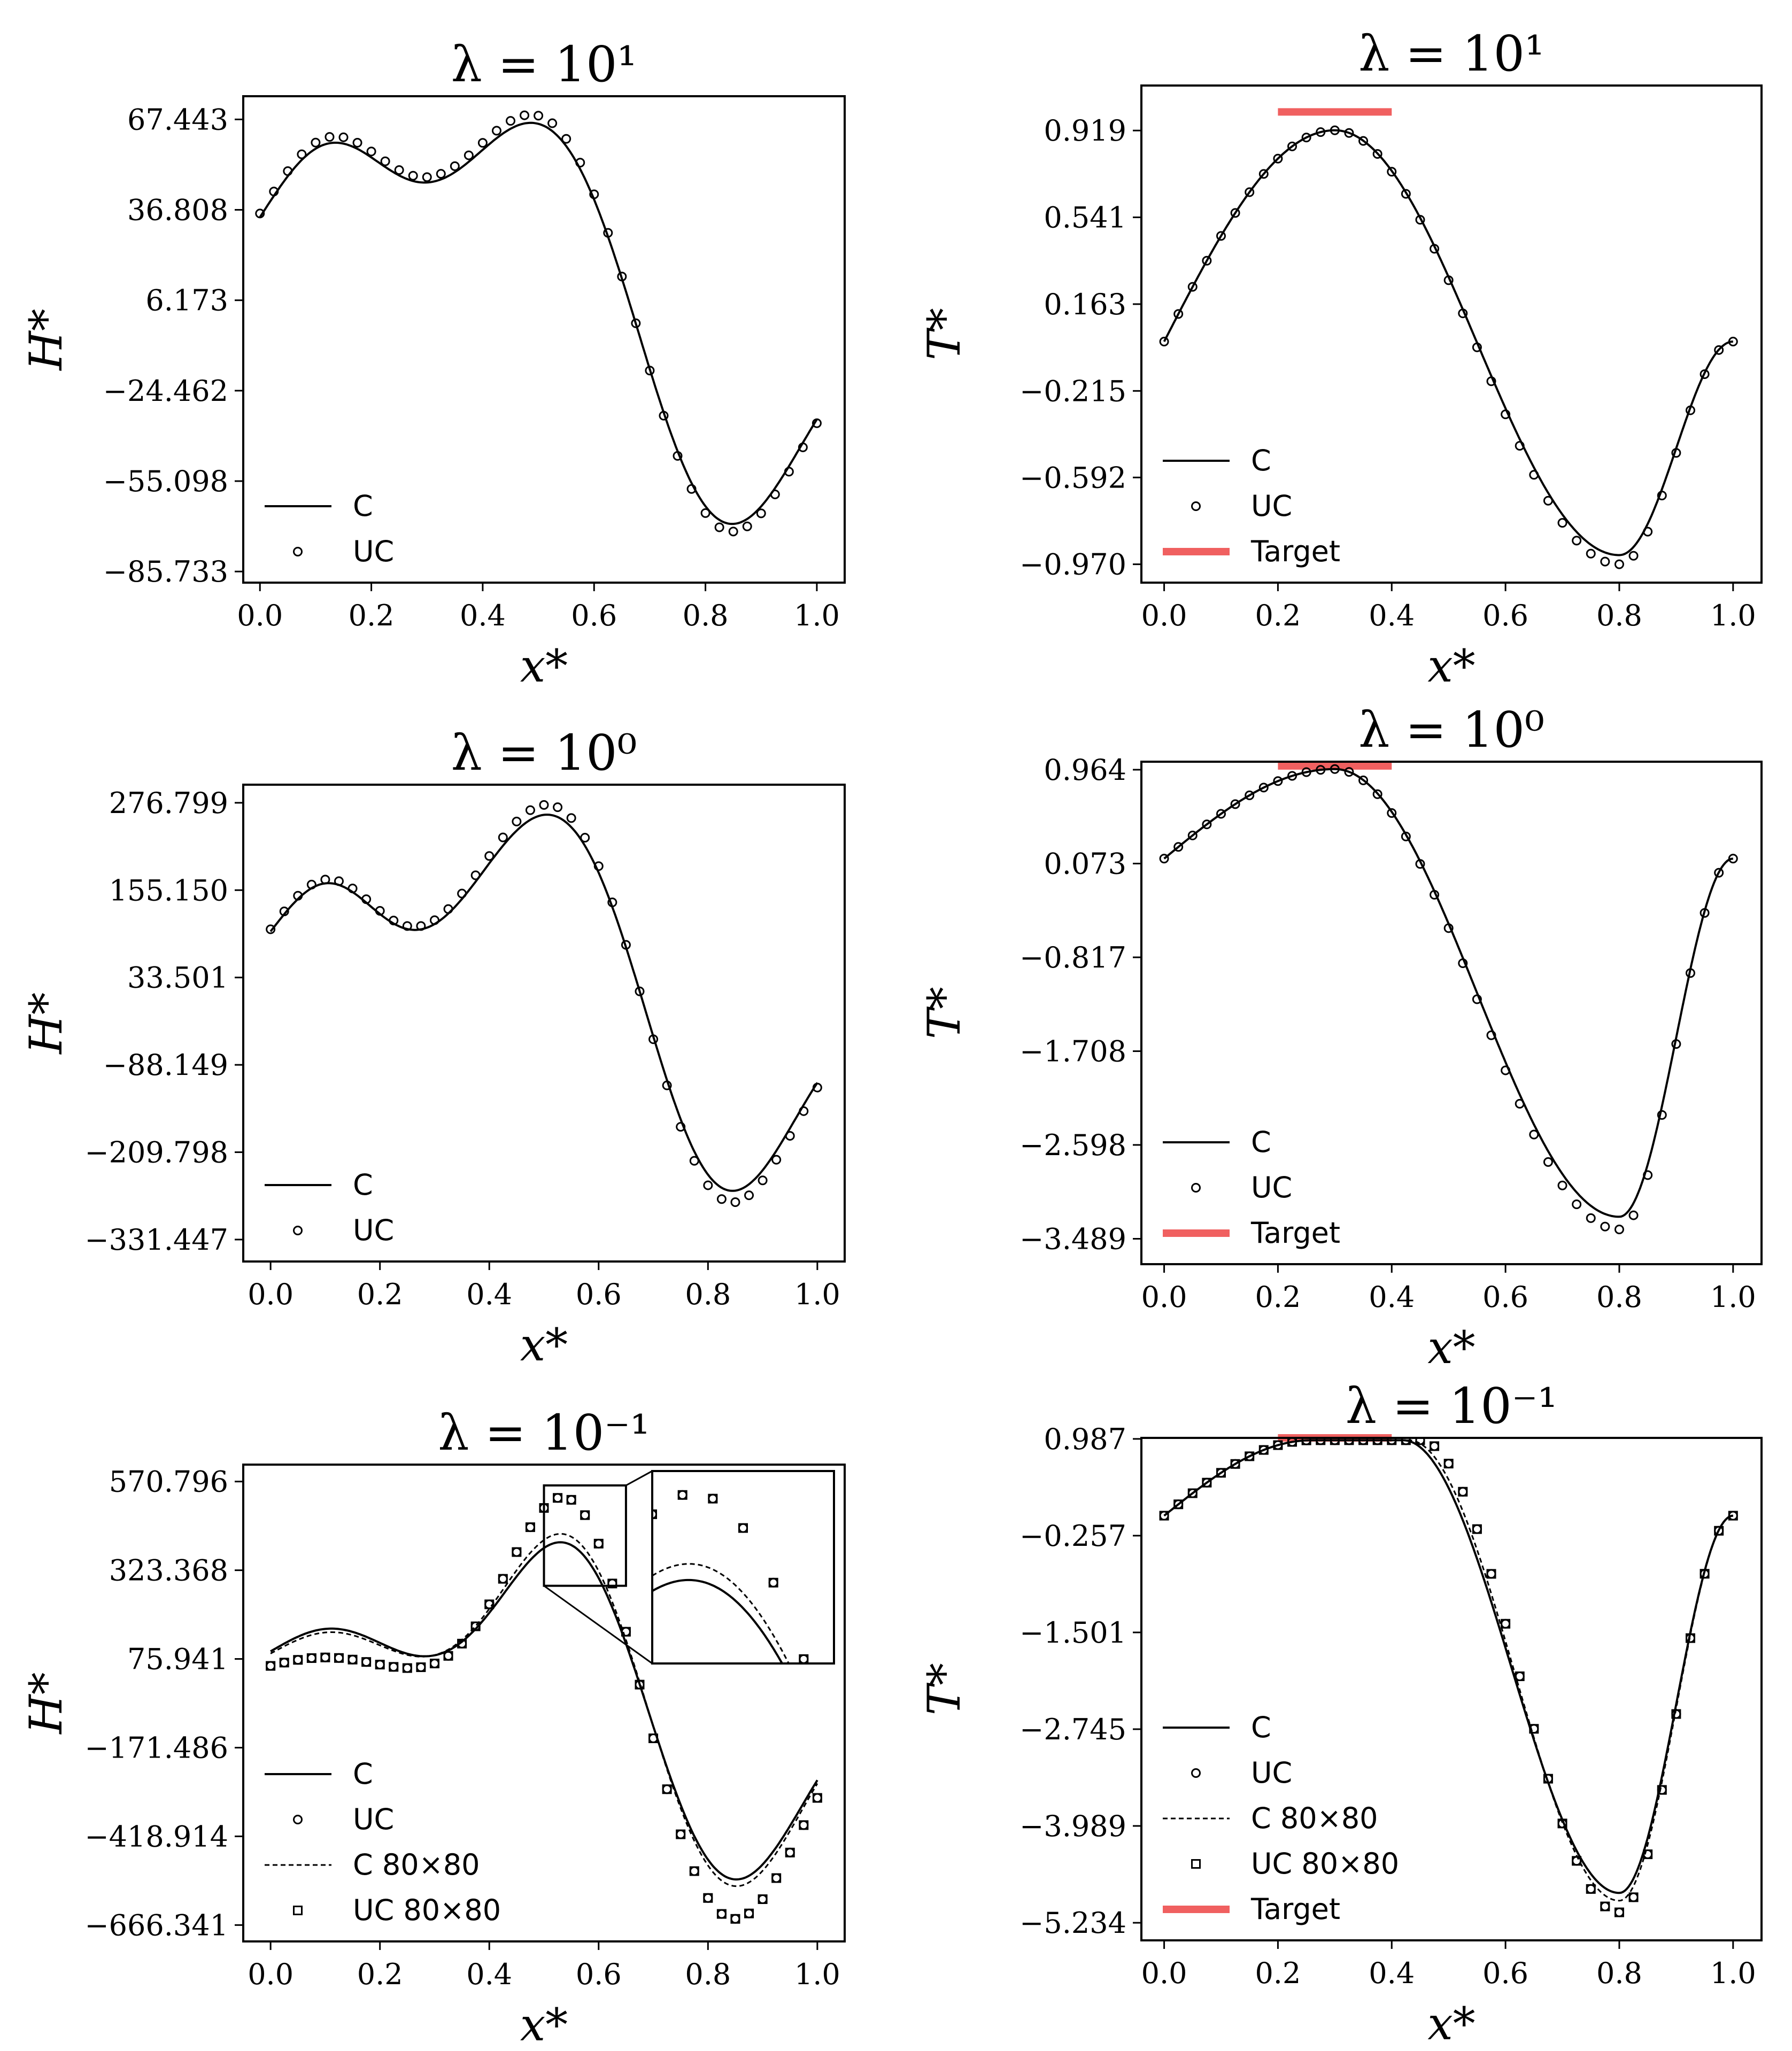 Image resolution: width=1792 pixels, height=2051 pixels. What do you see at coordinates (1451, 1406) in the screenshot?
I see `chart-title: λ = 10⁻¹` at bounding box center [1451, 1406].